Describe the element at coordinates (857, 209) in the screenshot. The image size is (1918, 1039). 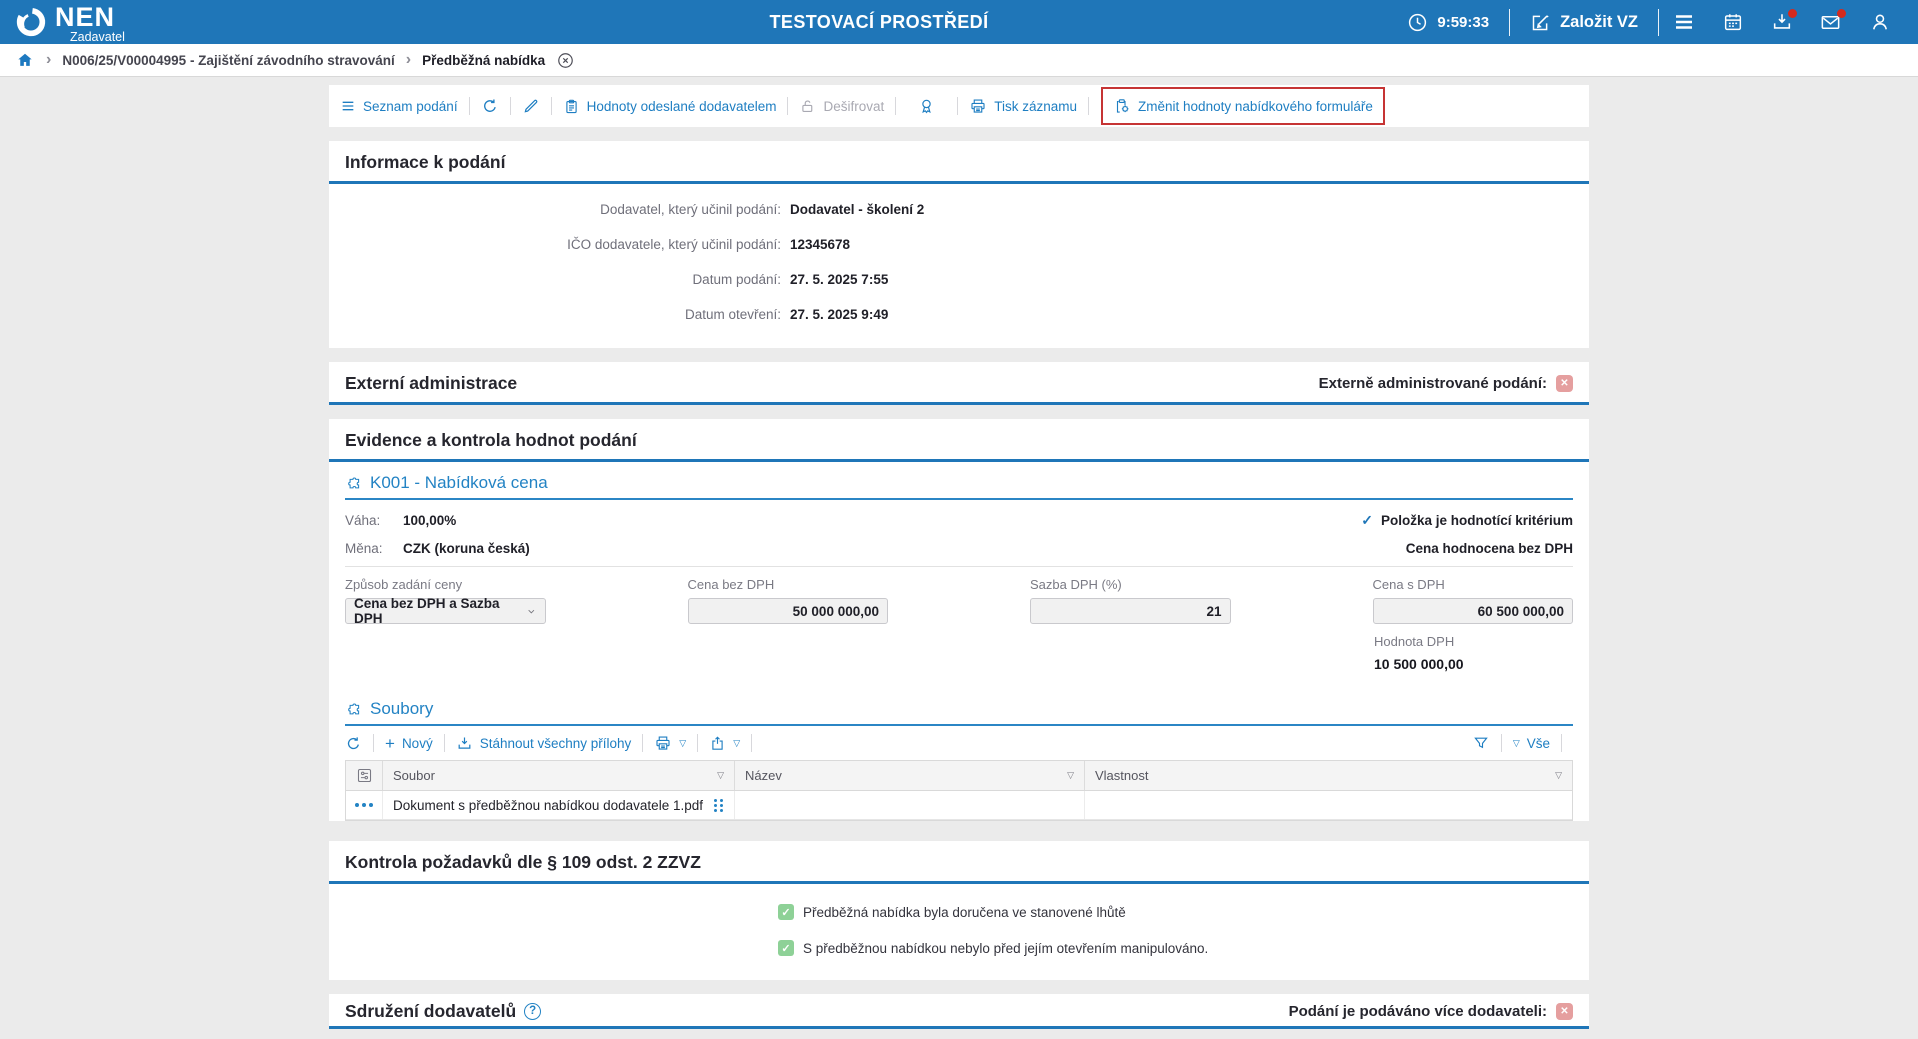
I see `row-value: Dodavatel - školení 2` at that location.